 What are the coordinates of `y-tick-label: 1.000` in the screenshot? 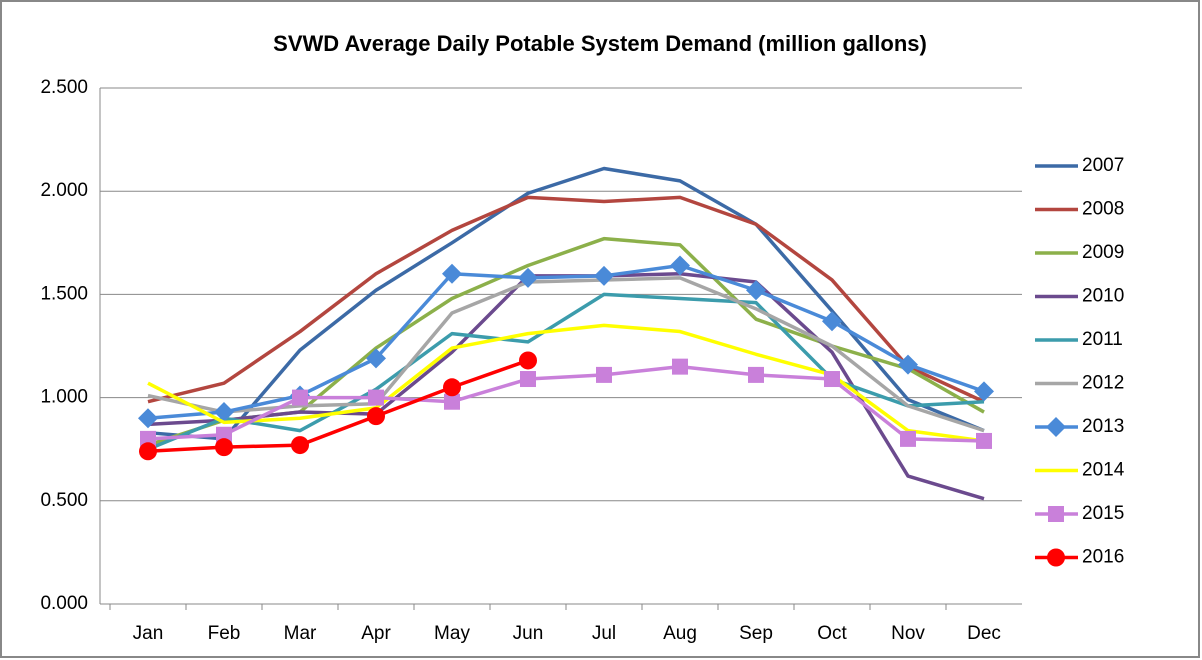 It's located at (64, 397).